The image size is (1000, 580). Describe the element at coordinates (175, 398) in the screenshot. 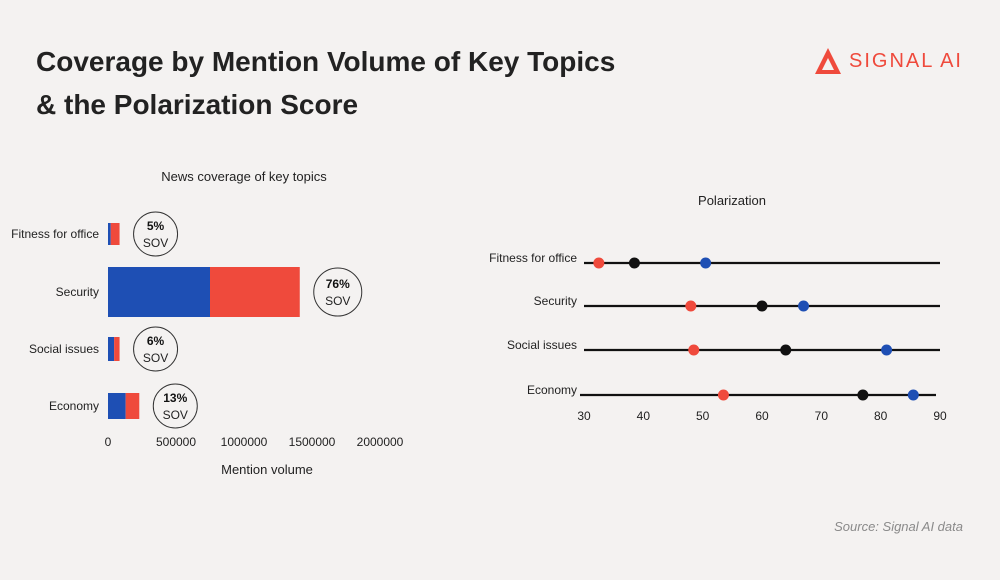

I see `sov-percent: 13%` at that location.